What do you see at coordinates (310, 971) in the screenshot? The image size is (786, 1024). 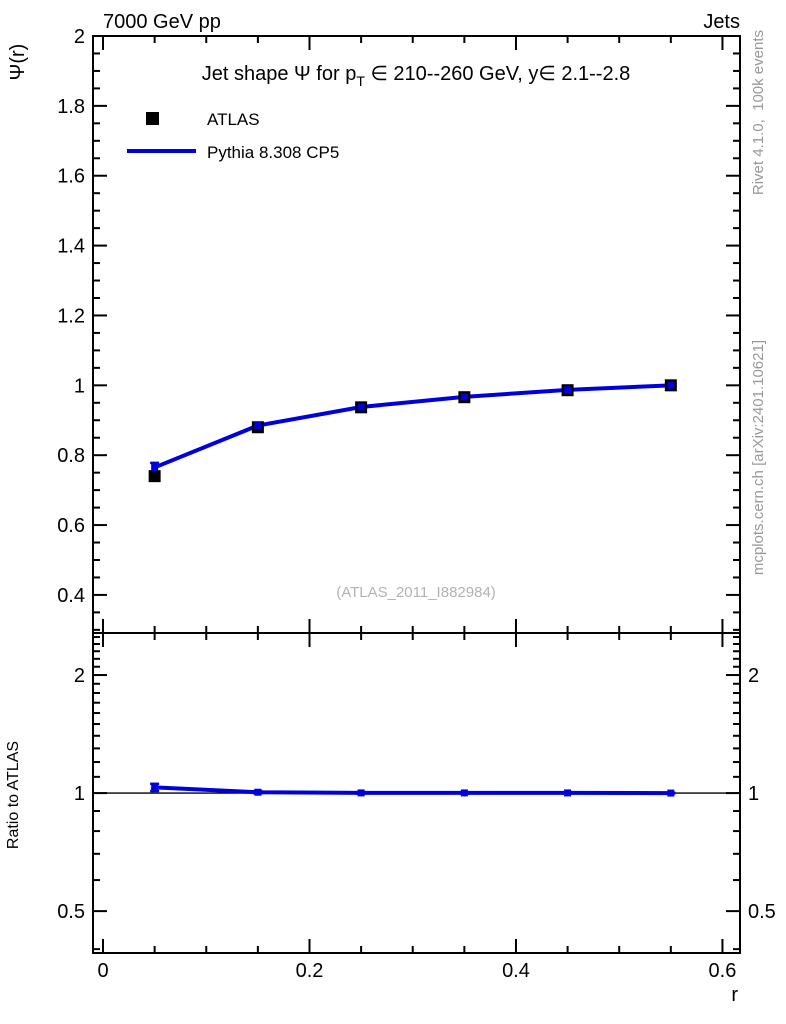 I see `x-tick-label: 0.2` at bounding box center [310, 971].